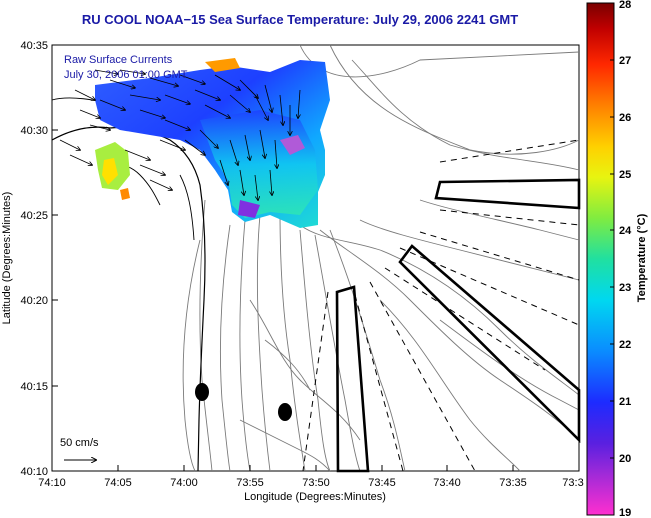  What do you see at coordinates (625, 402) in the screenshot?
I see `colorbar-tick: 21` at bounding box center [625, 402].